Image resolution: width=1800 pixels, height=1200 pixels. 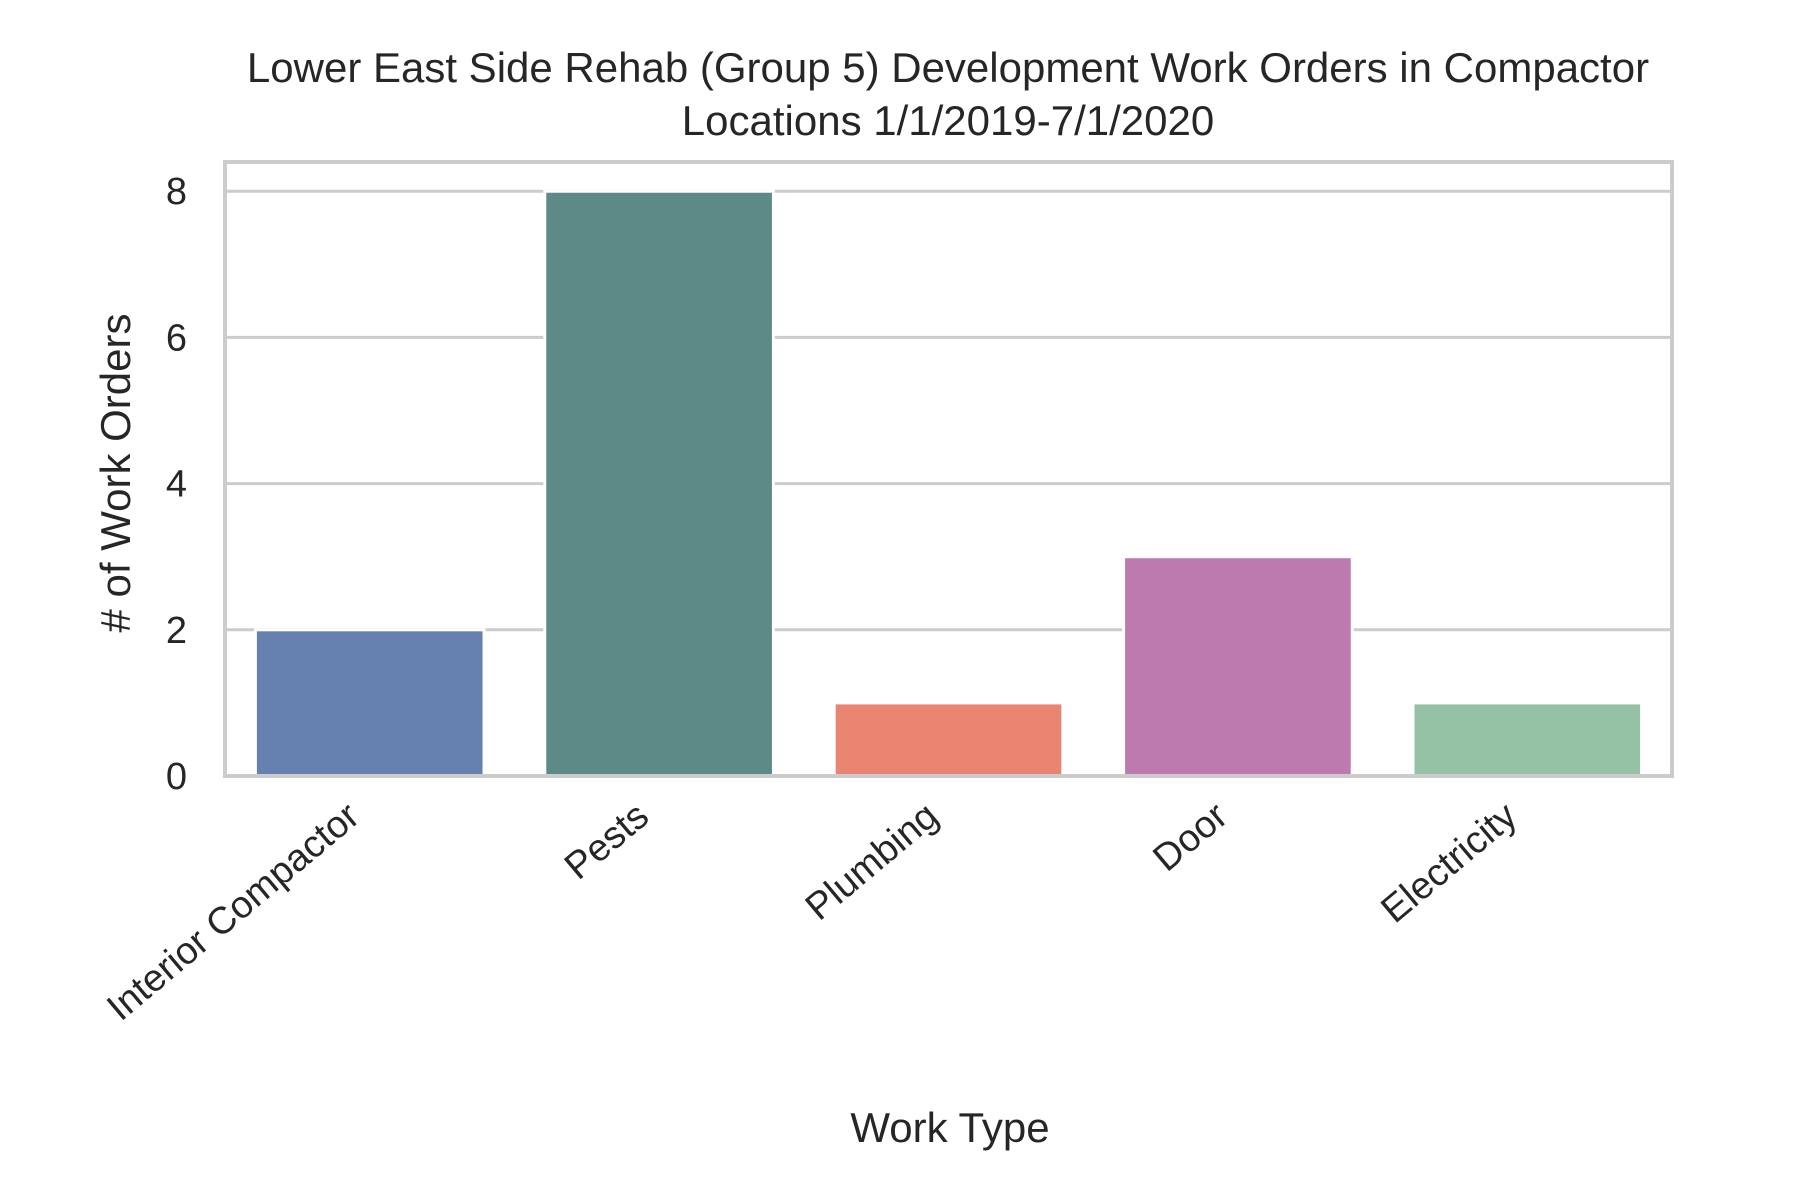 I want to click on chart-title-line-2: Locations 1/1/2019-7/1/2020, so click(x=948, y=120).